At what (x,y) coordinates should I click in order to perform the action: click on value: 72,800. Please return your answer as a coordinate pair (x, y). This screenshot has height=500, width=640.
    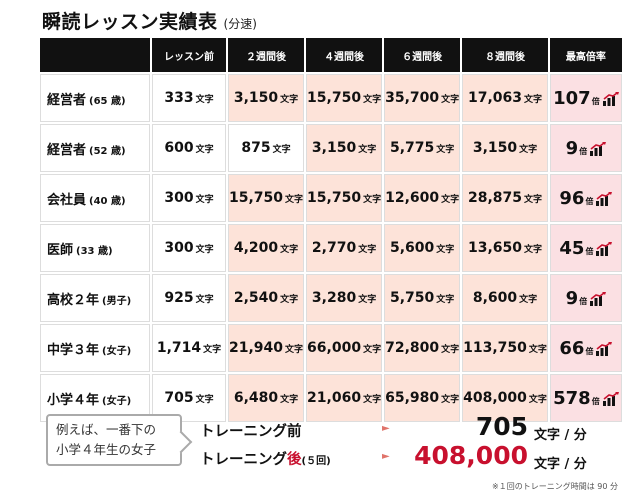
    Looking at the image, I should click on (412, 348).